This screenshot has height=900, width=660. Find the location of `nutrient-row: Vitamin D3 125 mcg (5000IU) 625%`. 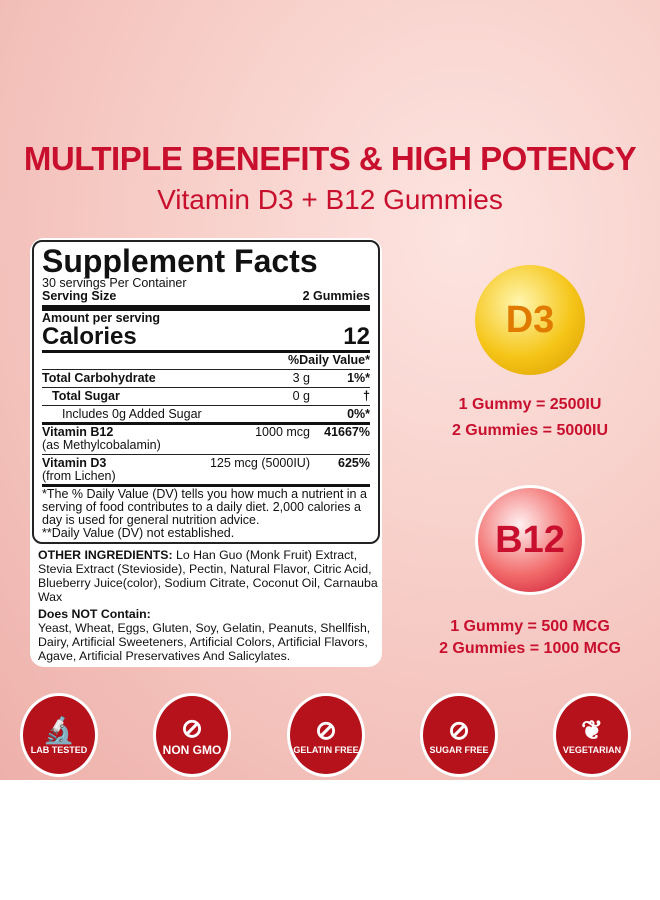

nutrient-row: Vitamin D3 125 mcg (5000IU) 625% is located at coordinates (206, 463).